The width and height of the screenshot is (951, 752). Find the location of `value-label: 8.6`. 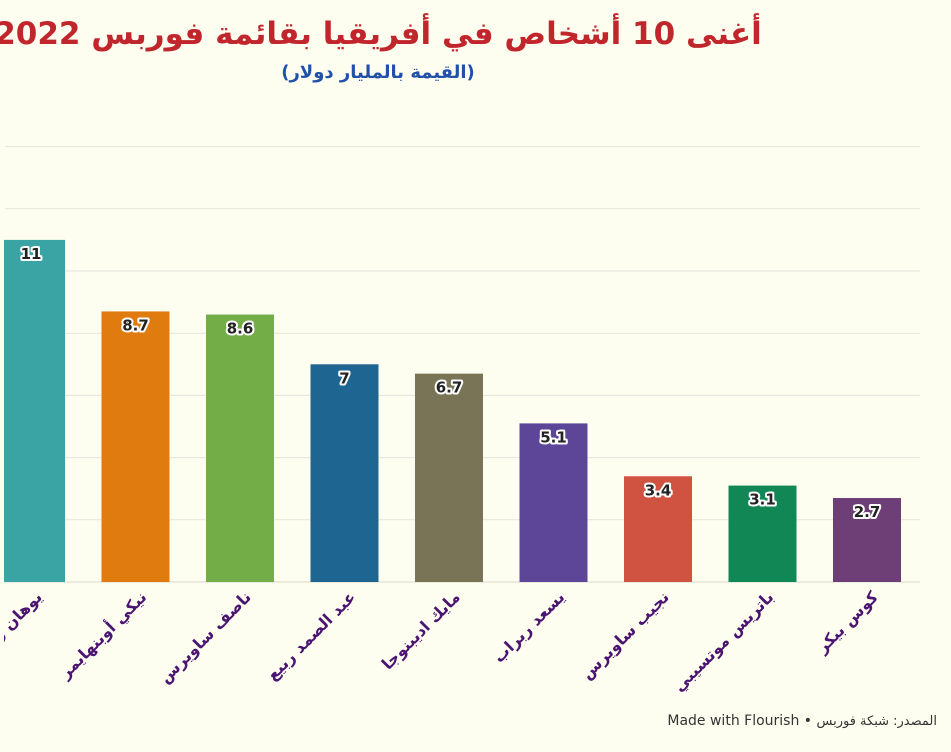

value-label: 8.6 is located at coordinates (240, 329).